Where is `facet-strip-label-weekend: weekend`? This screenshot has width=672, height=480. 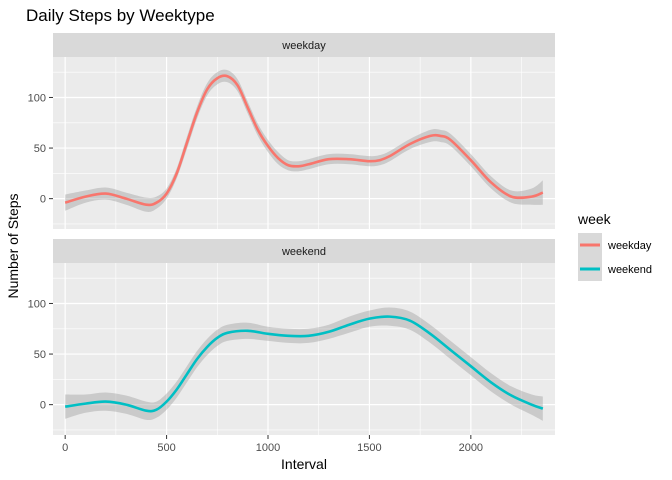 facet-strip-label-weekend: weekend is located at coordinates (303, 252).